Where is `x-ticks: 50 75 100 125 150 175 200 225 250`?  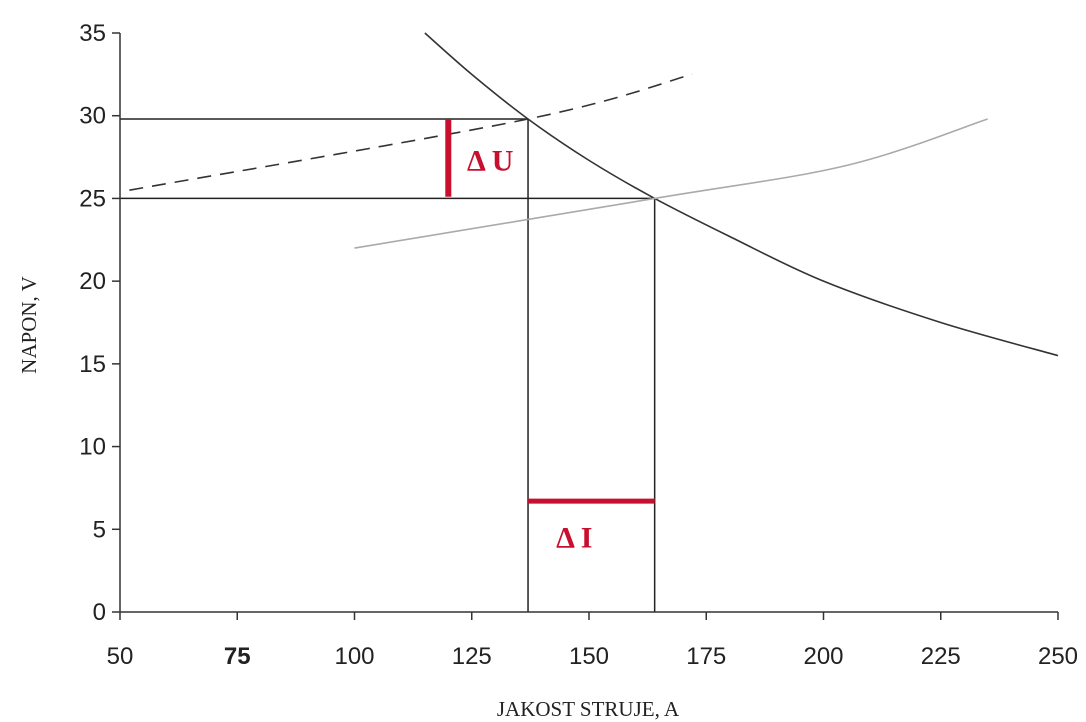 x-ticks: 50 75 100 125 150 175 200 225 250 is located at coordinates (592, 641).